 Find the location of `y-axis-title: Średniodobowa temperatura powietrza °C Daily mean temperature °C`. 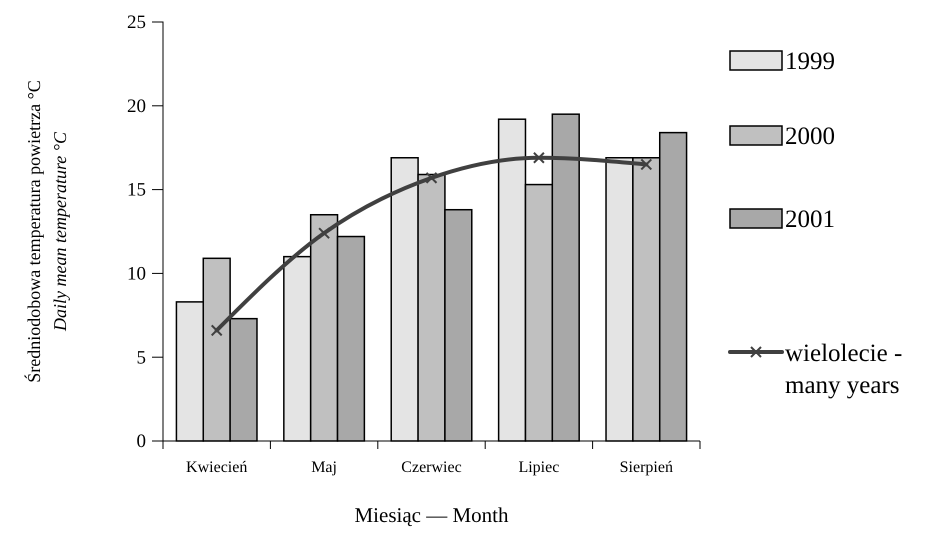

y-axis-title: Średniodobowa temperatura powietrza °C Daily mean temperature °C is located at coordinates (47, 231).